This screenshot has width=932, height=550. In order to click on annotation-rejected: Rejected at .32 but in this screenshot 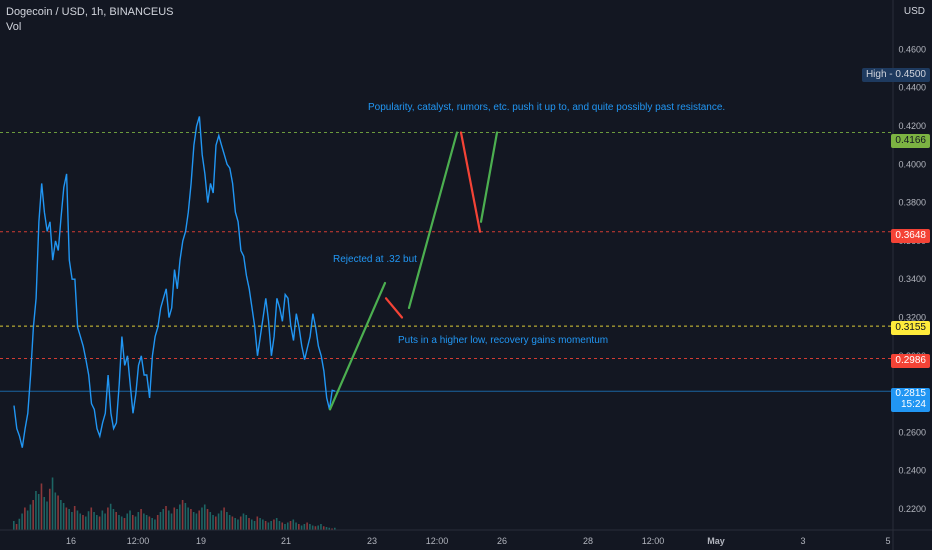, I will do `click(375, 259)`.